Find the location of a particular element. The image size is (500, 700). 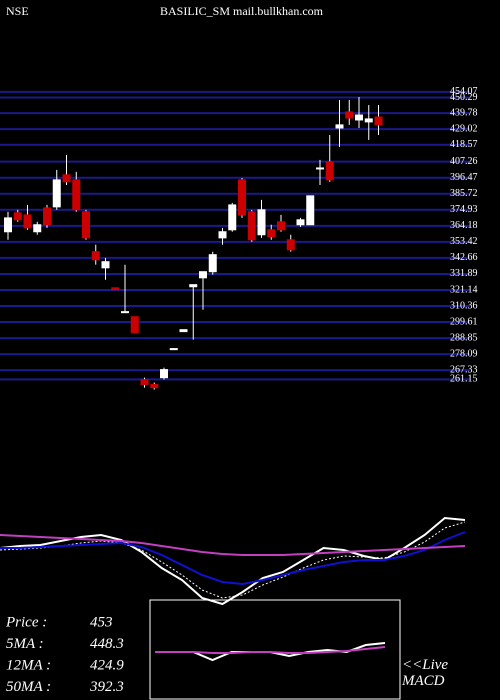

exchange: NSE is located at coordinates (17, 11).